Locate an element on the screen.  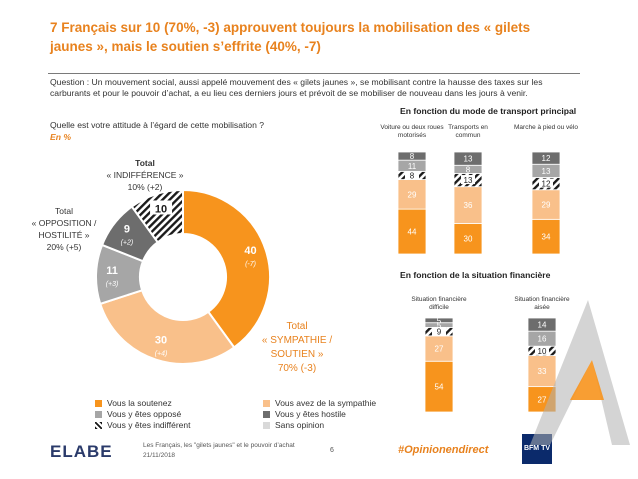
legend-item: Sans opinion is located at coordinates (293, 425).